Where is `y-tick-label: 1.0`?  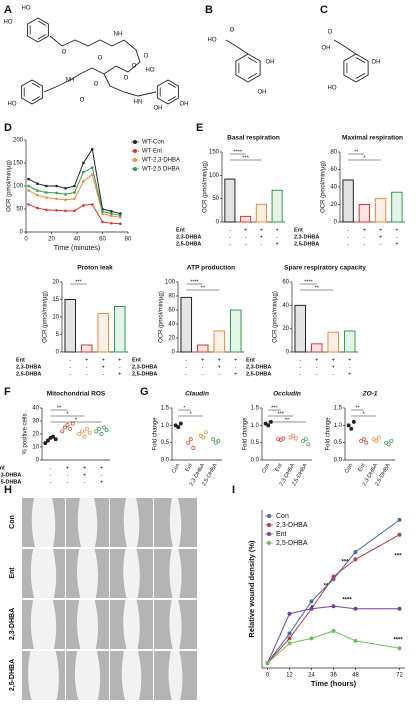 y-tick-label: 1.0 is located at coordinates (255, 426).